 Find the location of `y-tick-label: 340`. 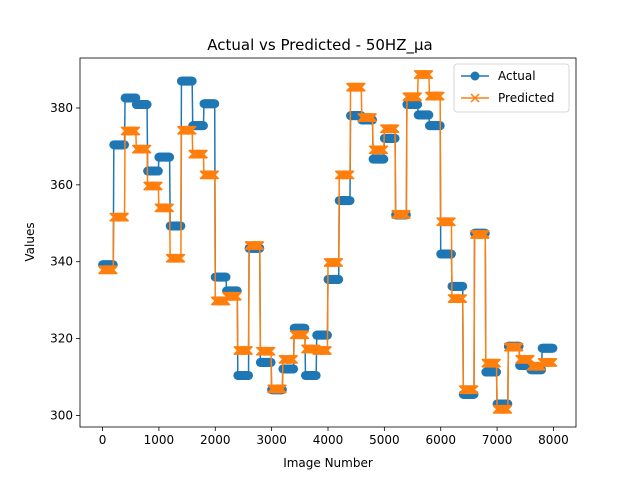

y-tick-label: 340 is located at coordinates (61, 262).